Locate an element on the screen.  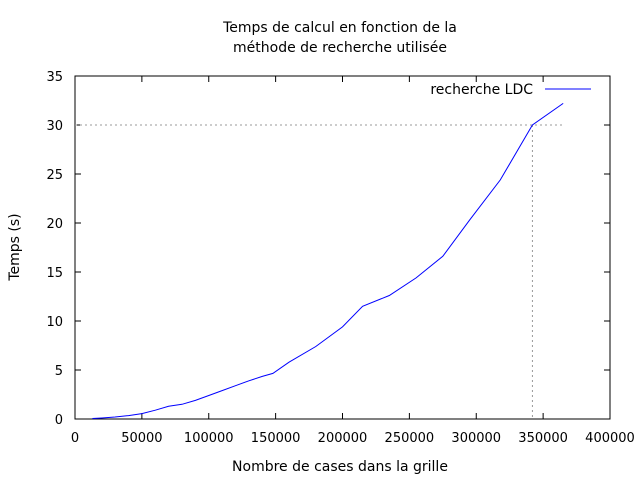
x-tick-label: 400000 is located at coordinates (610, 438).